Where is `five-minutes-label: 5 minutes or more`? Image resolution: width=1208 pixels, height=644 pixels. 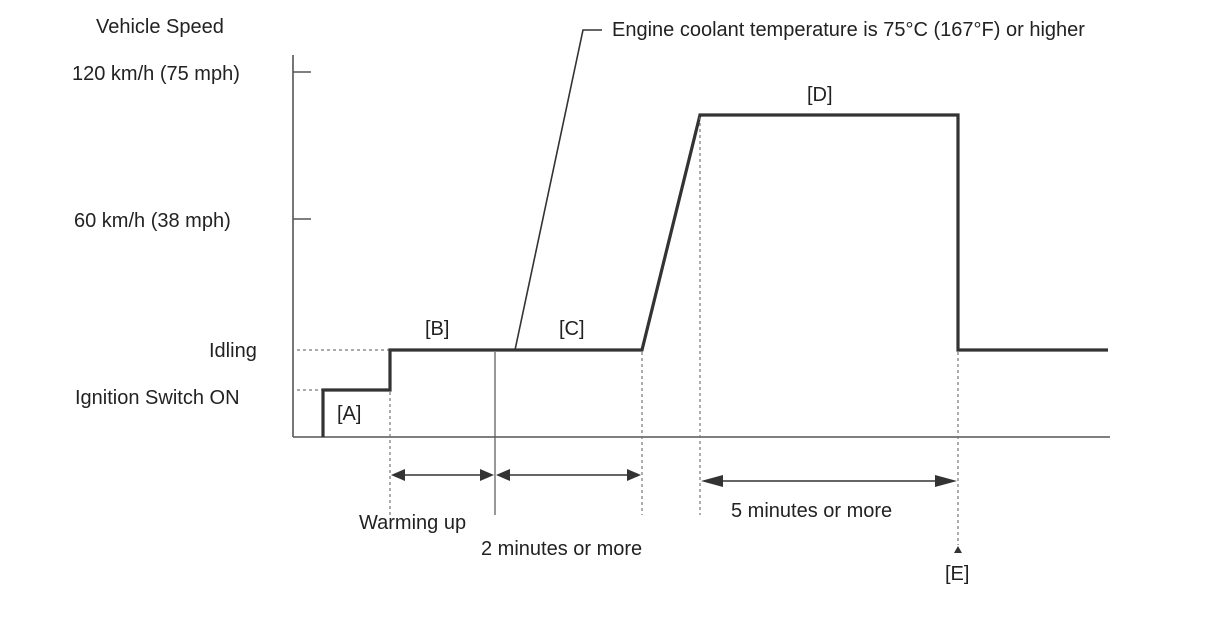
five-minutes-label: 5 minutes or more is located at coordinates (811, 511).